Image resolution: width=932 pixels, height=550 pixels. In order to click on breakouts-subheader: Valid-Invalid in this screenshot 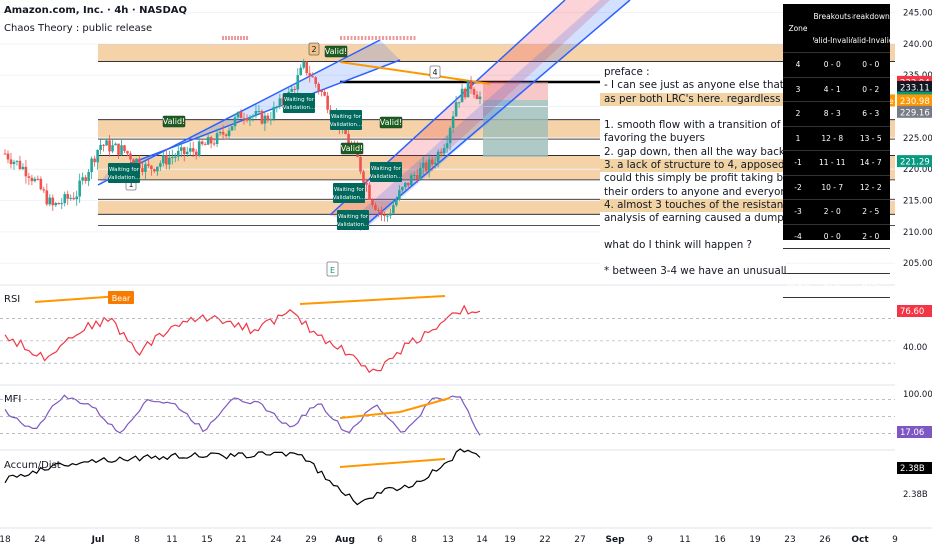, I will do `click(832, 40)`.